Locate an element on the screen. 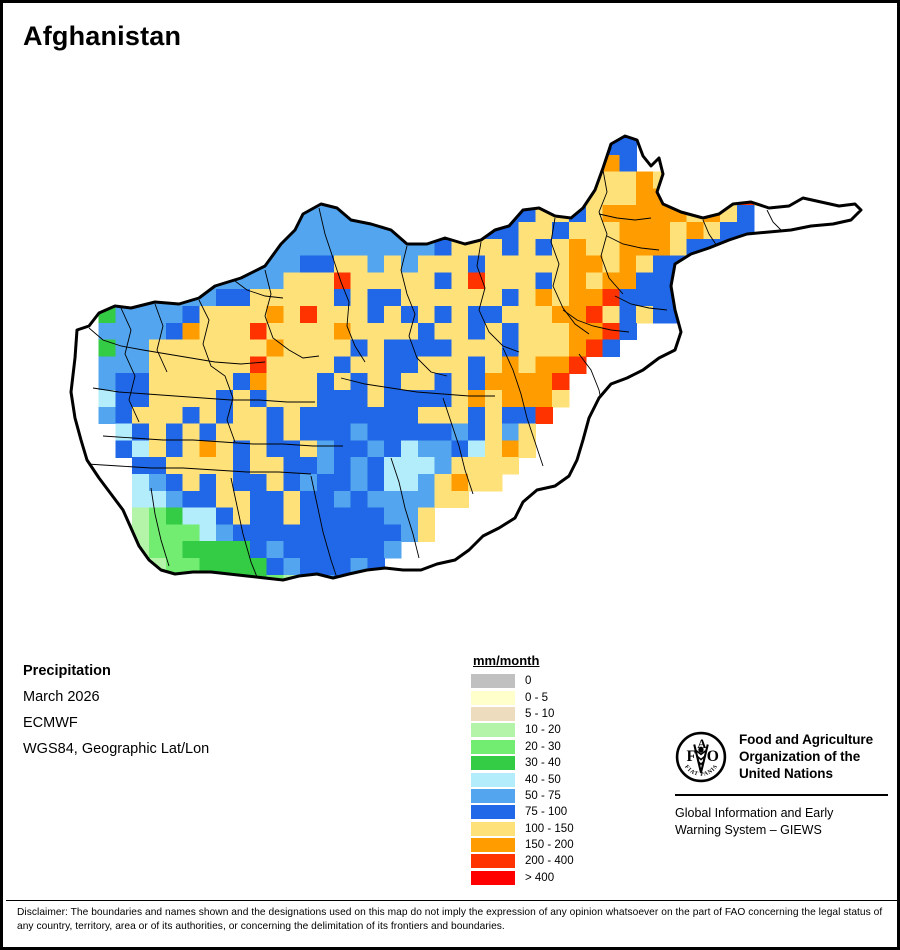 Image resolution: width=900 pixels, height=950 pixels. svg-text: F is located at coordinates (691, 756).